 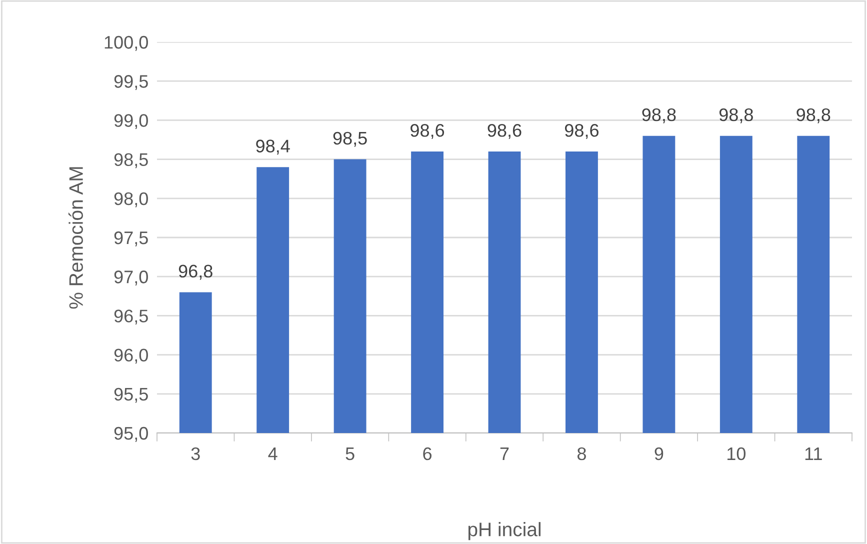 I want to click on y-tick-label: 97,0, so click(x=131, y=278).